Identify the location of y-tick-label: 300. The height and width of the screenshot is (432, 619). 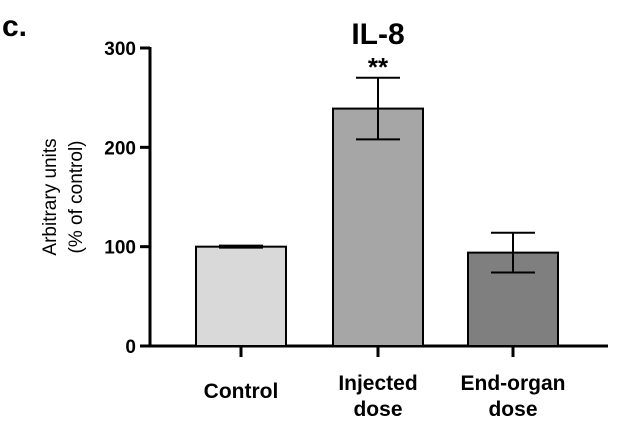
(120, 49).